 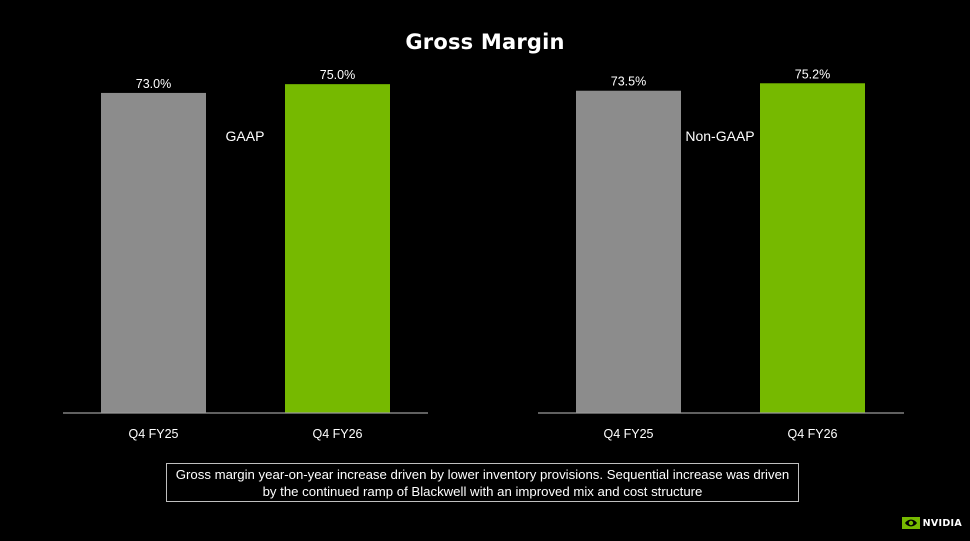 I want to click on logo-text: NVIDIA, so click(x=942, y=523).